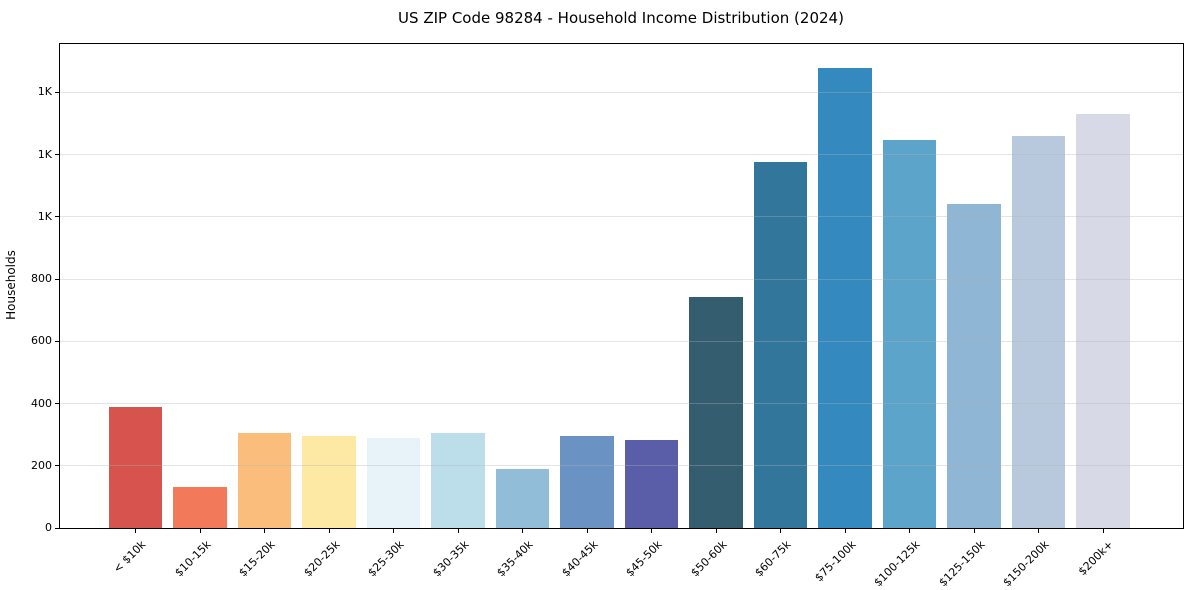 The width and height of the screenshot is (1189, 590). Describe the element at coordinates (773, 559) in the screenshot. I see `x-tick-label: $60-75k` at that location.